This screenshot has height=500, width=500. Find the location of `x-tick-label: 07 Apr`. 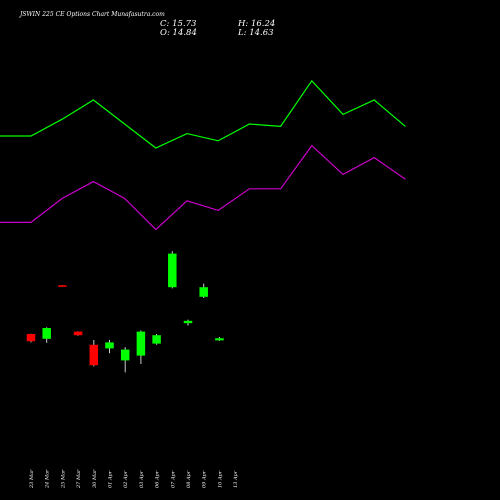

x-tick-label: 07 Apr is located at coordinates (173, 479).